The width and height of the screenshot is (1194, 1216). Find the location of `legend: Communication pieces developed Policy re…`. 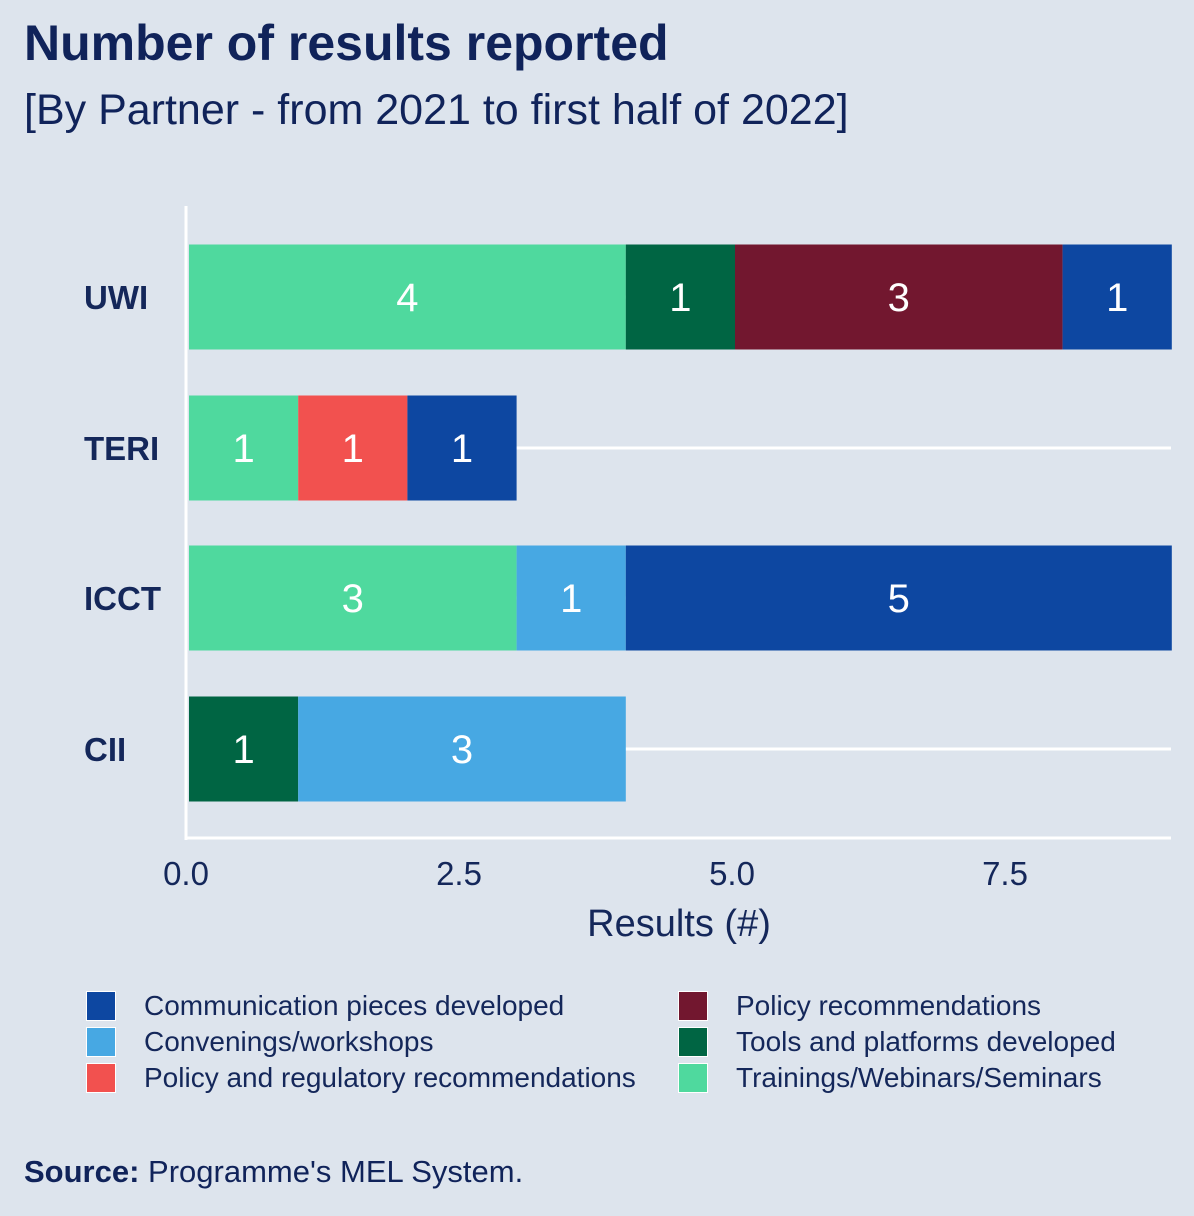

legend: Communication pieces developed Policy re… is located at coordinates (612, 1042).